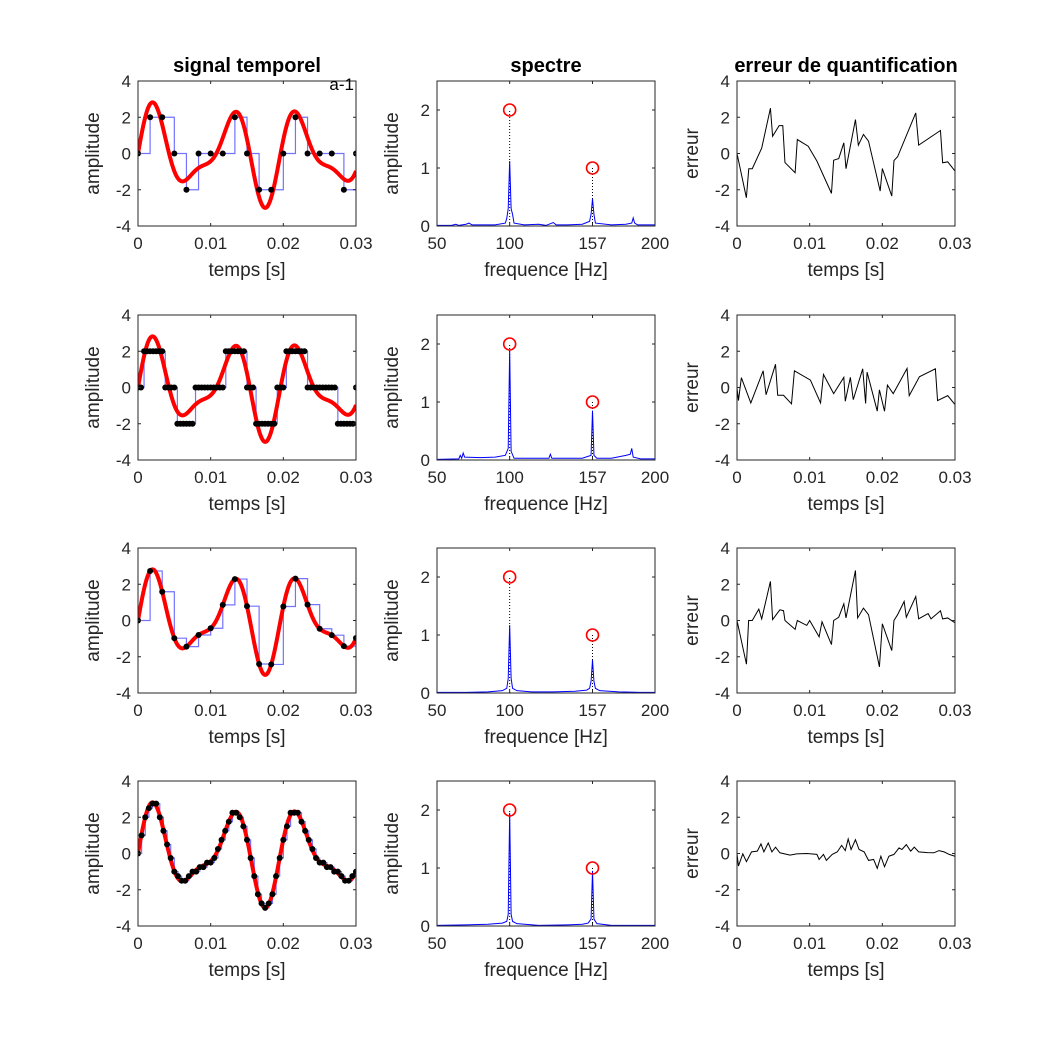 This screenshot has width=1063, height=1063. I want to click on x-axis-label: frequence [Hz], so click(546, 970).